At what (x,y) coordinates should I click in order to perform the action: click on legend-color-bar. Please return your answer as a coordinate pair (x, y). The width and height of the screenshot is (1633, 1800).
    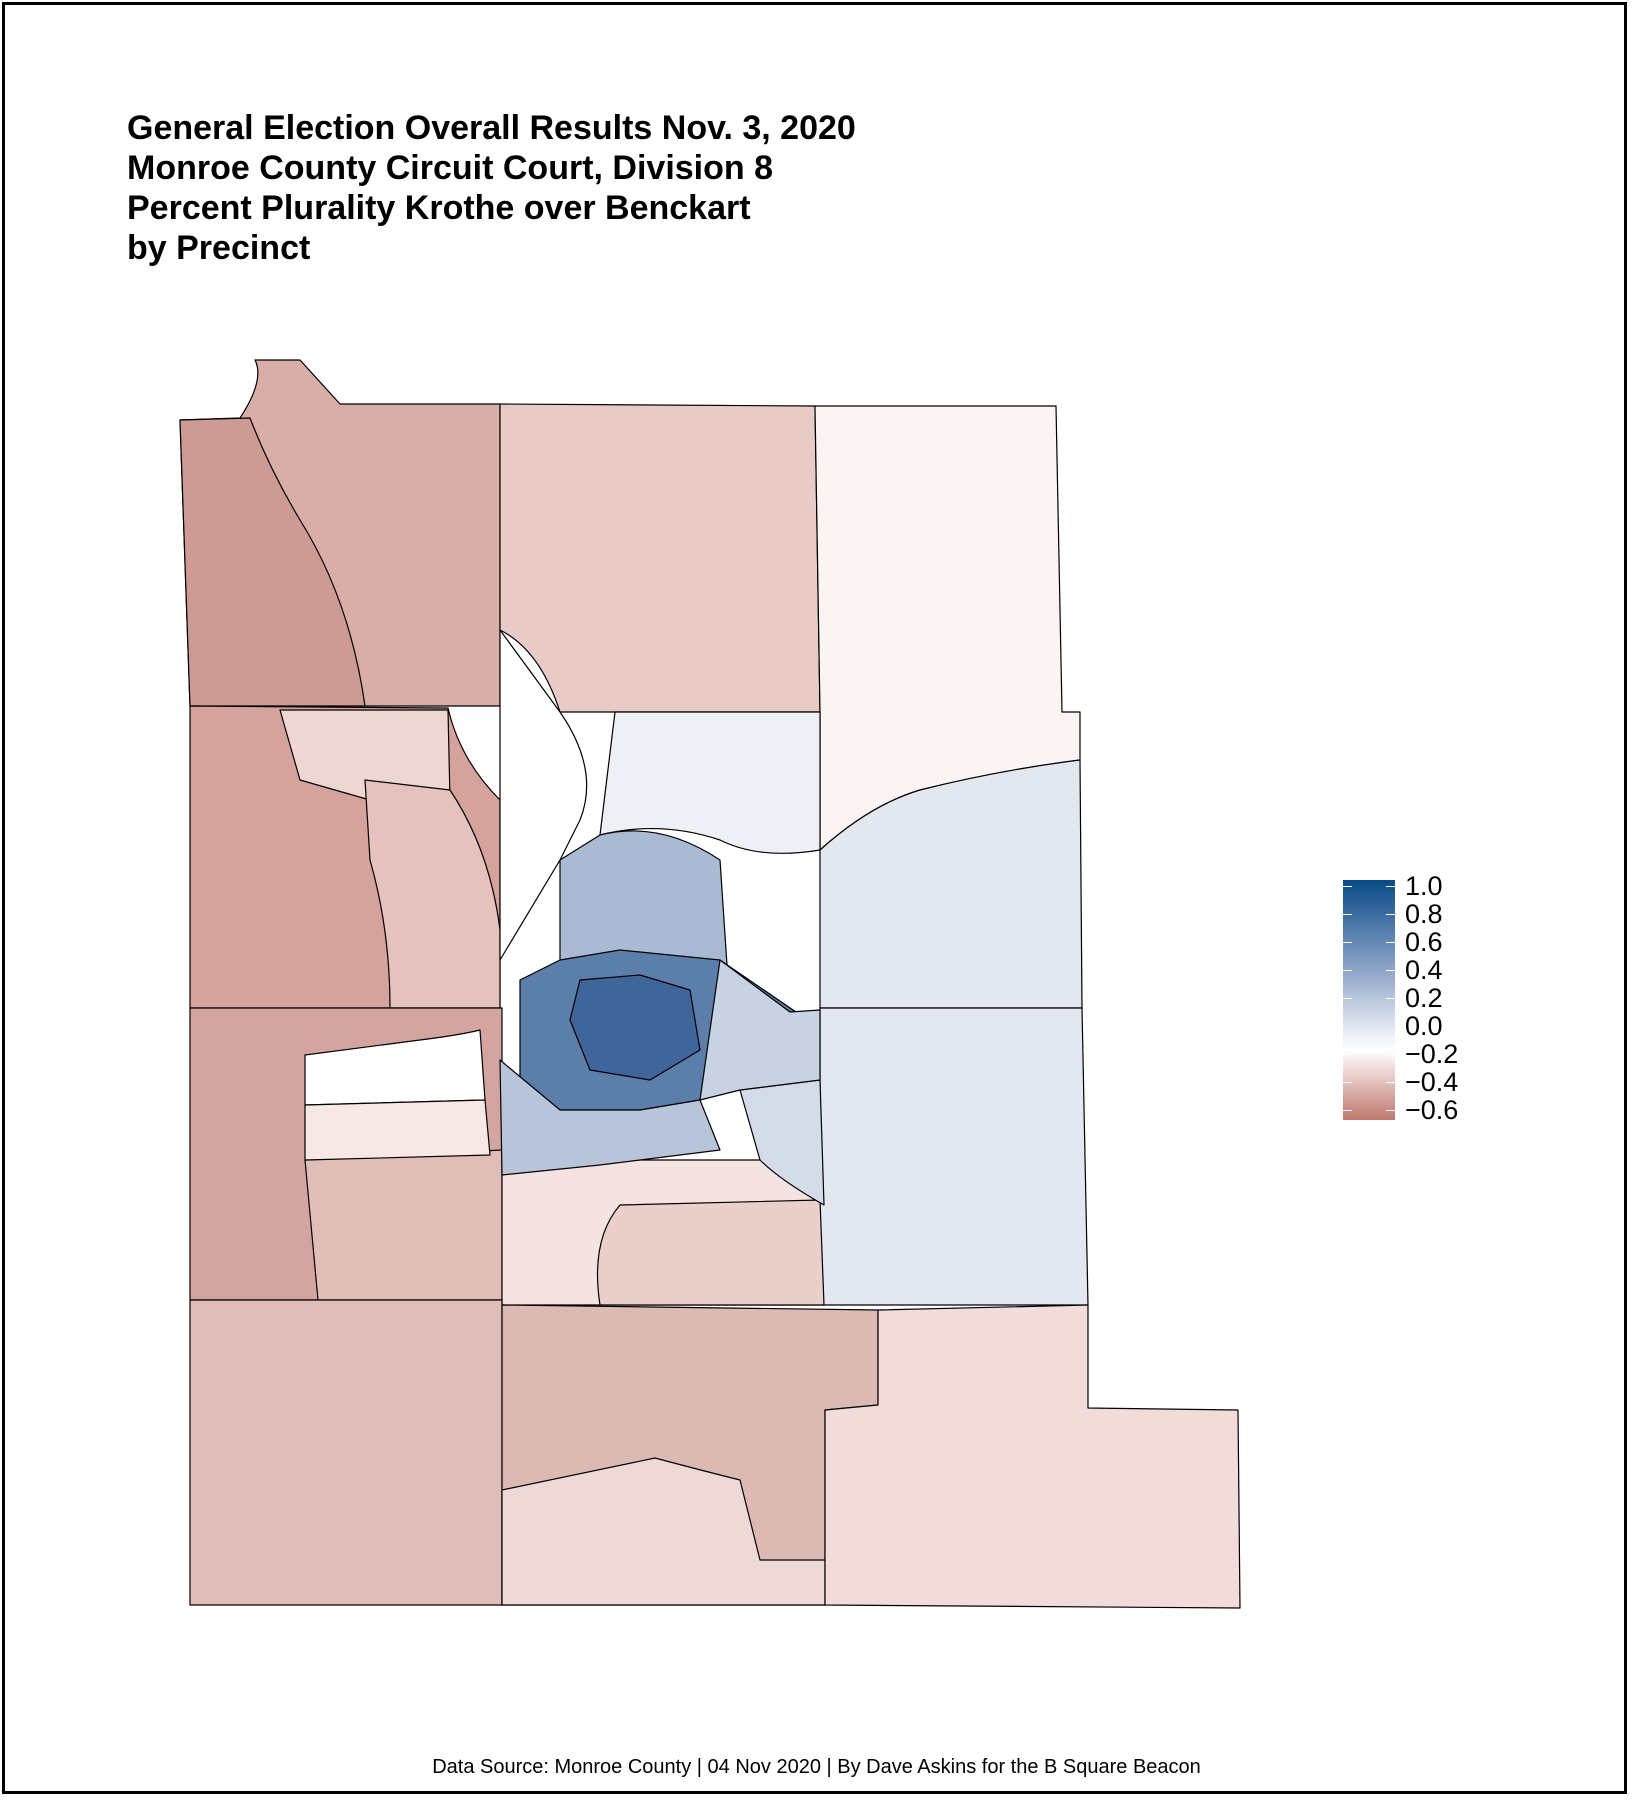
    Looking at the image, I should click on (1369, 1000).